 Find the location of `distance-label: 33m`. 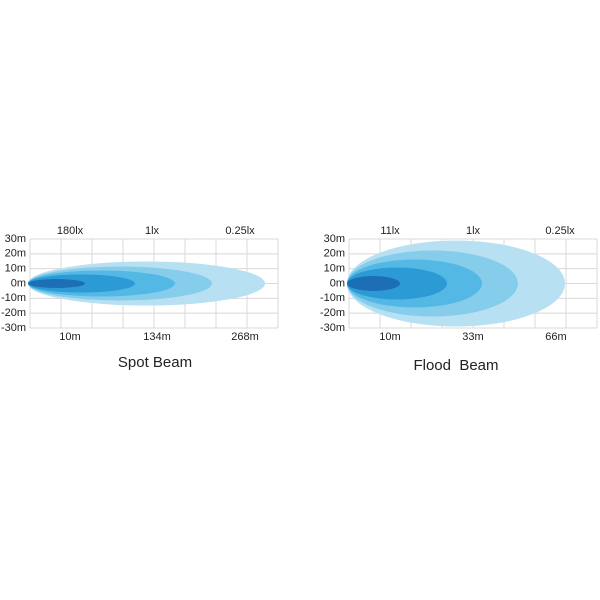

distance-label: 33m is located at coordinates (472, 337).